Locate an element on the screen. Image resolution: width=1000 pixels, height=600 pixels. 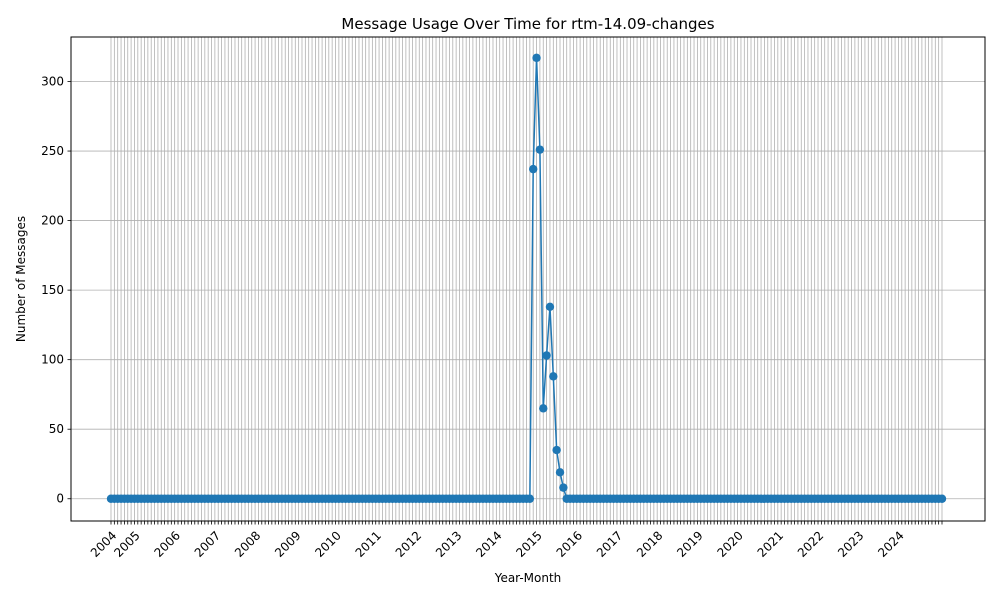
x-tick-label: 2013 is located at coordinates (448, 543).